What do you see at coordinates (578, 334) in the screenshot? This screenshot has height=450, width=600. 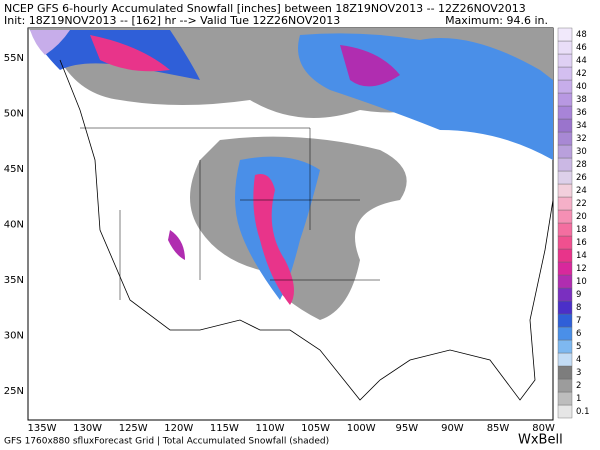 I see `colorbar-label: 6` at bounding box center [578, 334].